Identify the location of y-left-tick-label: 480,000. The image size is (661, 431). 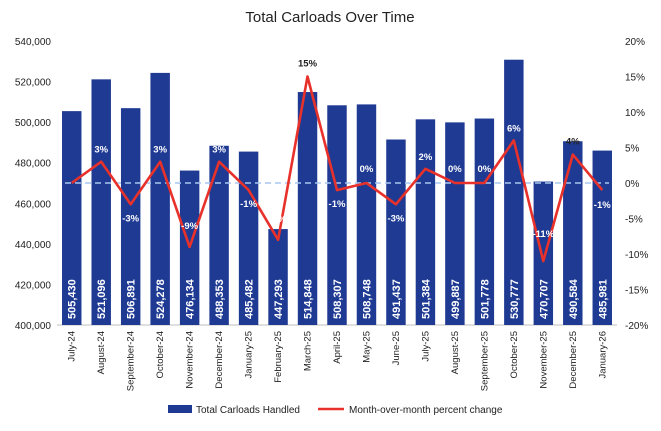
(33, 164).